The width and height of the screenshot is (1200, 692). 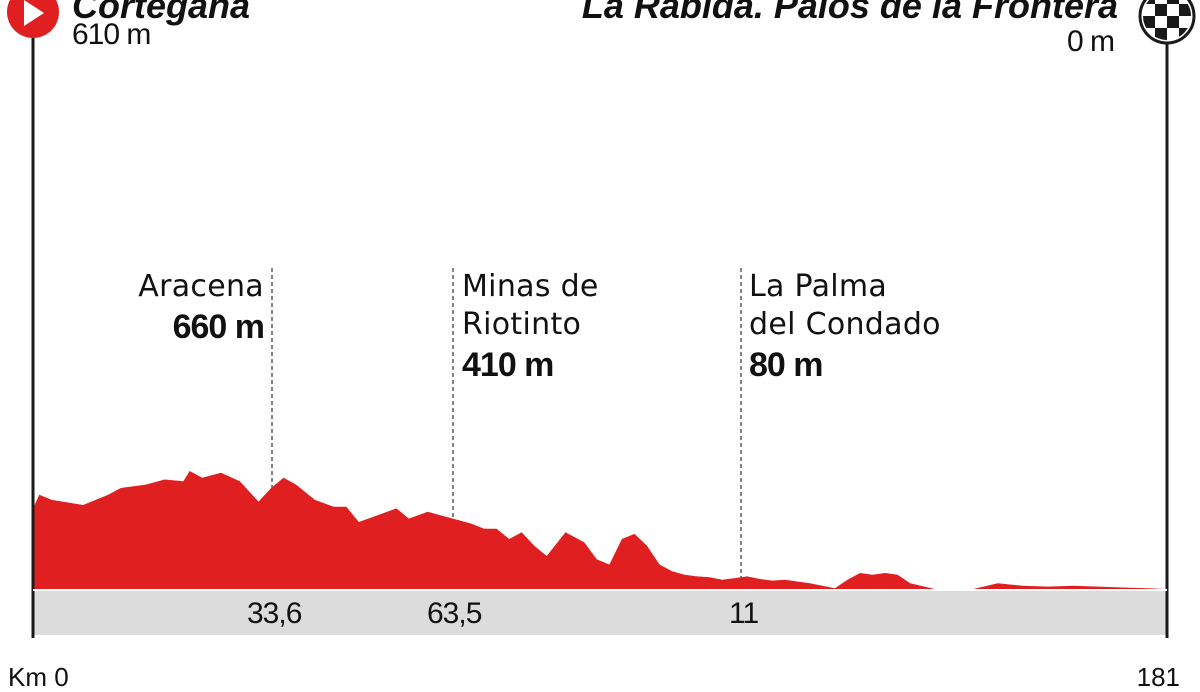 I want to click on distance-label: 63,5, so click(x=454, y=613).